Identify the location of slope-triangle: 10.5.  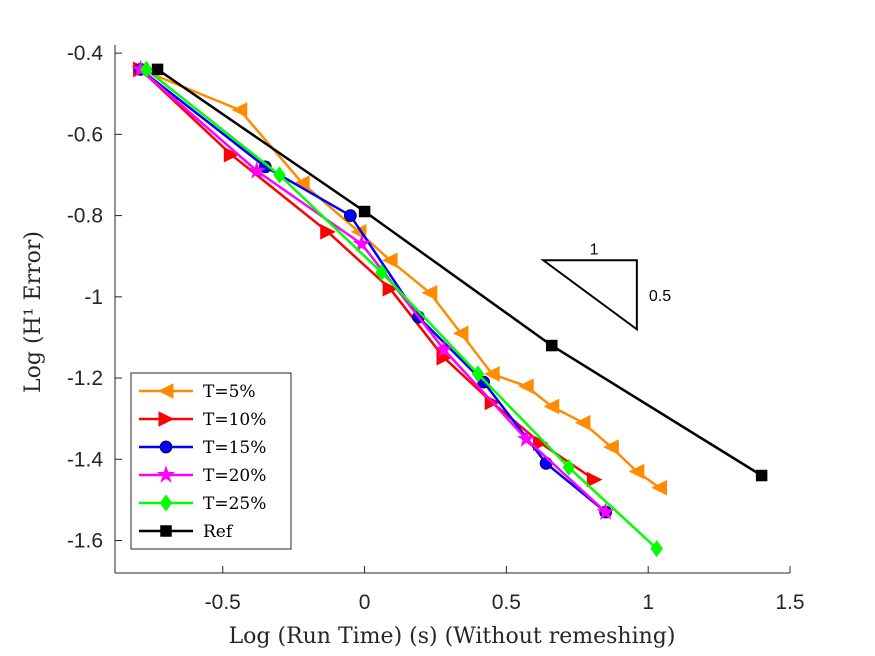
(605, 286).